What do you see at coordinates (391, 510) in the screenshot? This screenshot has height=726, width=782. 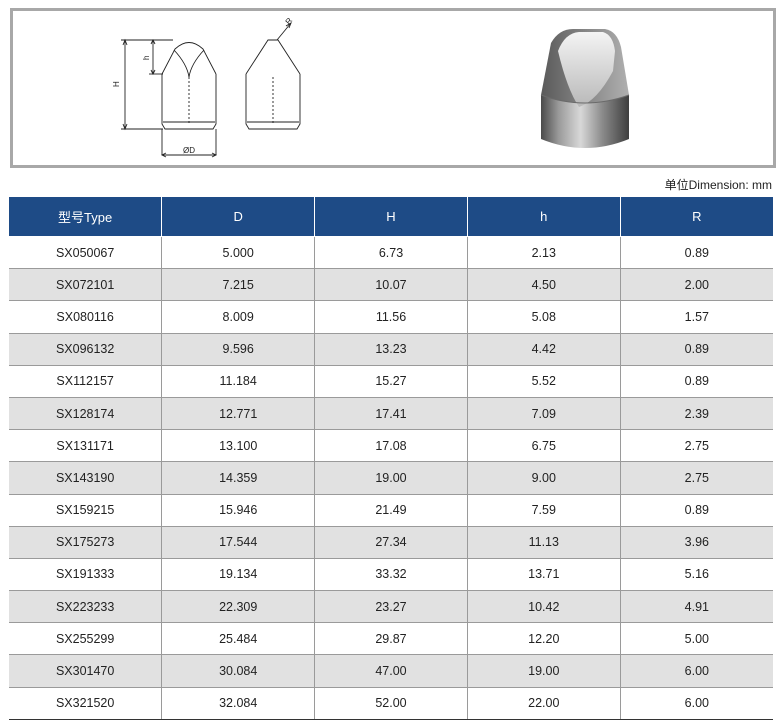 I see `cell-h-total: 21.49` at bounding box center [391, 510].